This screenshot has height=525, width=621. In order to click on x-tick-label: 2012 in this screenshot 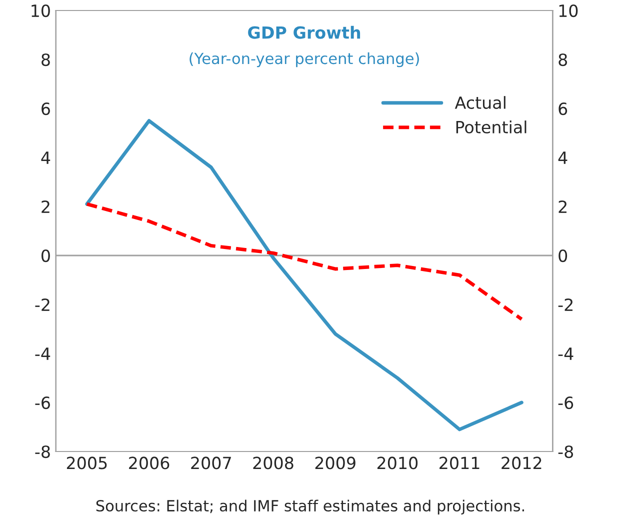, I will do `click(522, 463)`.